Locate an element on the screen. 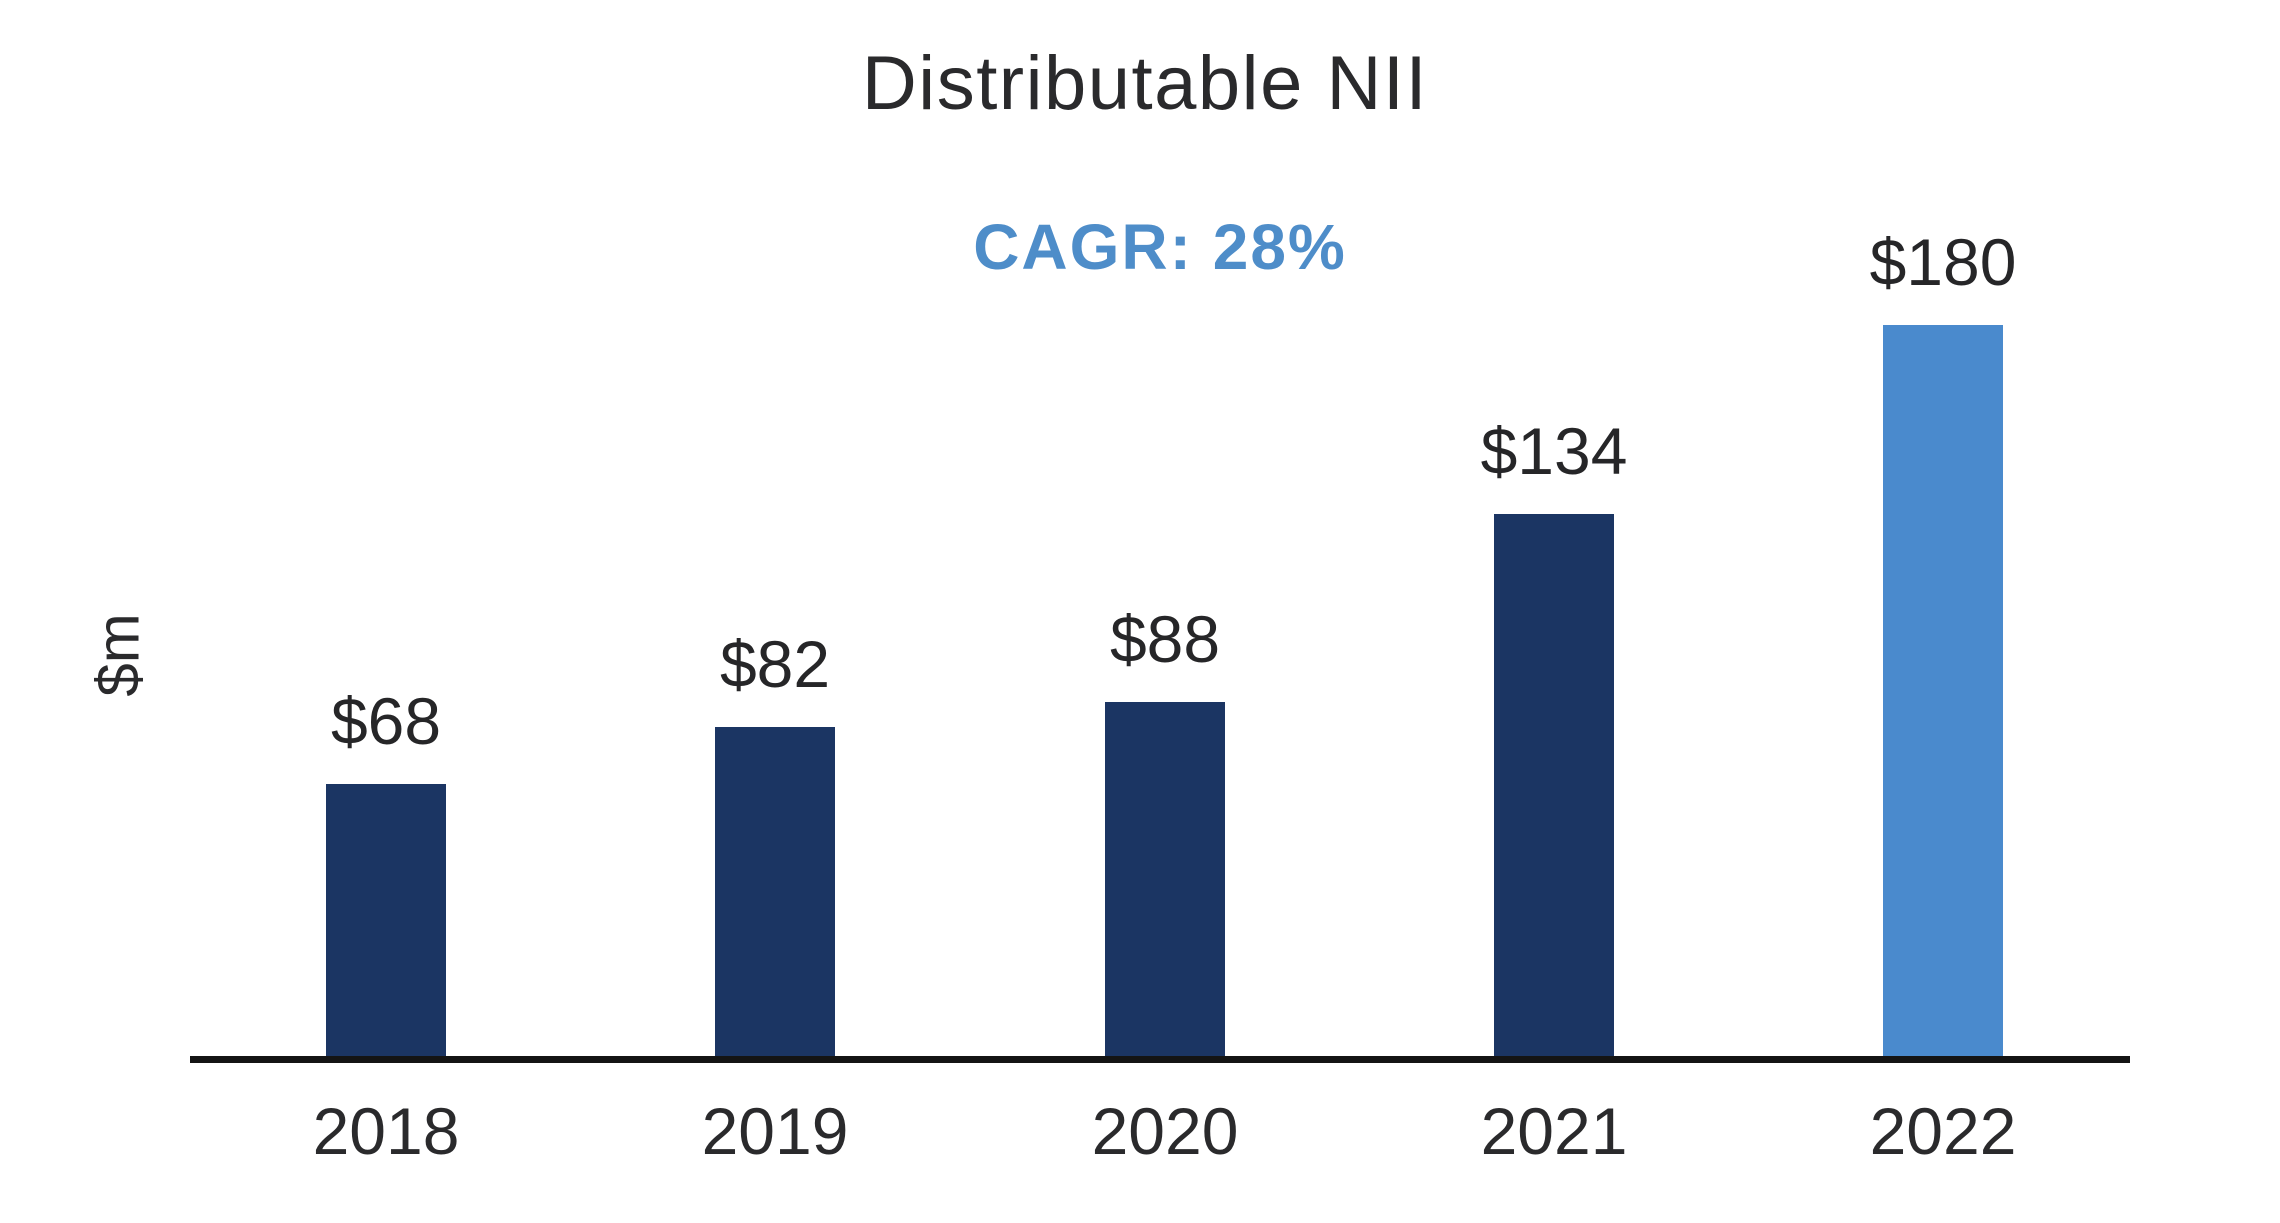  bar-2018 is located at coordinates (386, 923).